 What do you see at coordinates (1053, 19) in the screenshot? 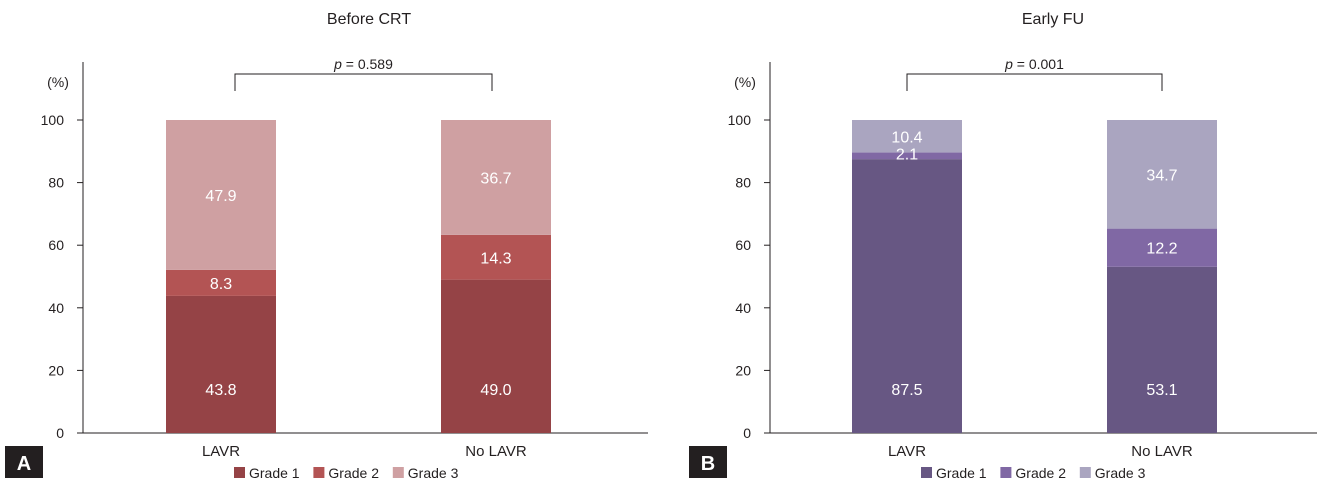
I see `chart-title: Early FU` at bounding box center [1053, 19].